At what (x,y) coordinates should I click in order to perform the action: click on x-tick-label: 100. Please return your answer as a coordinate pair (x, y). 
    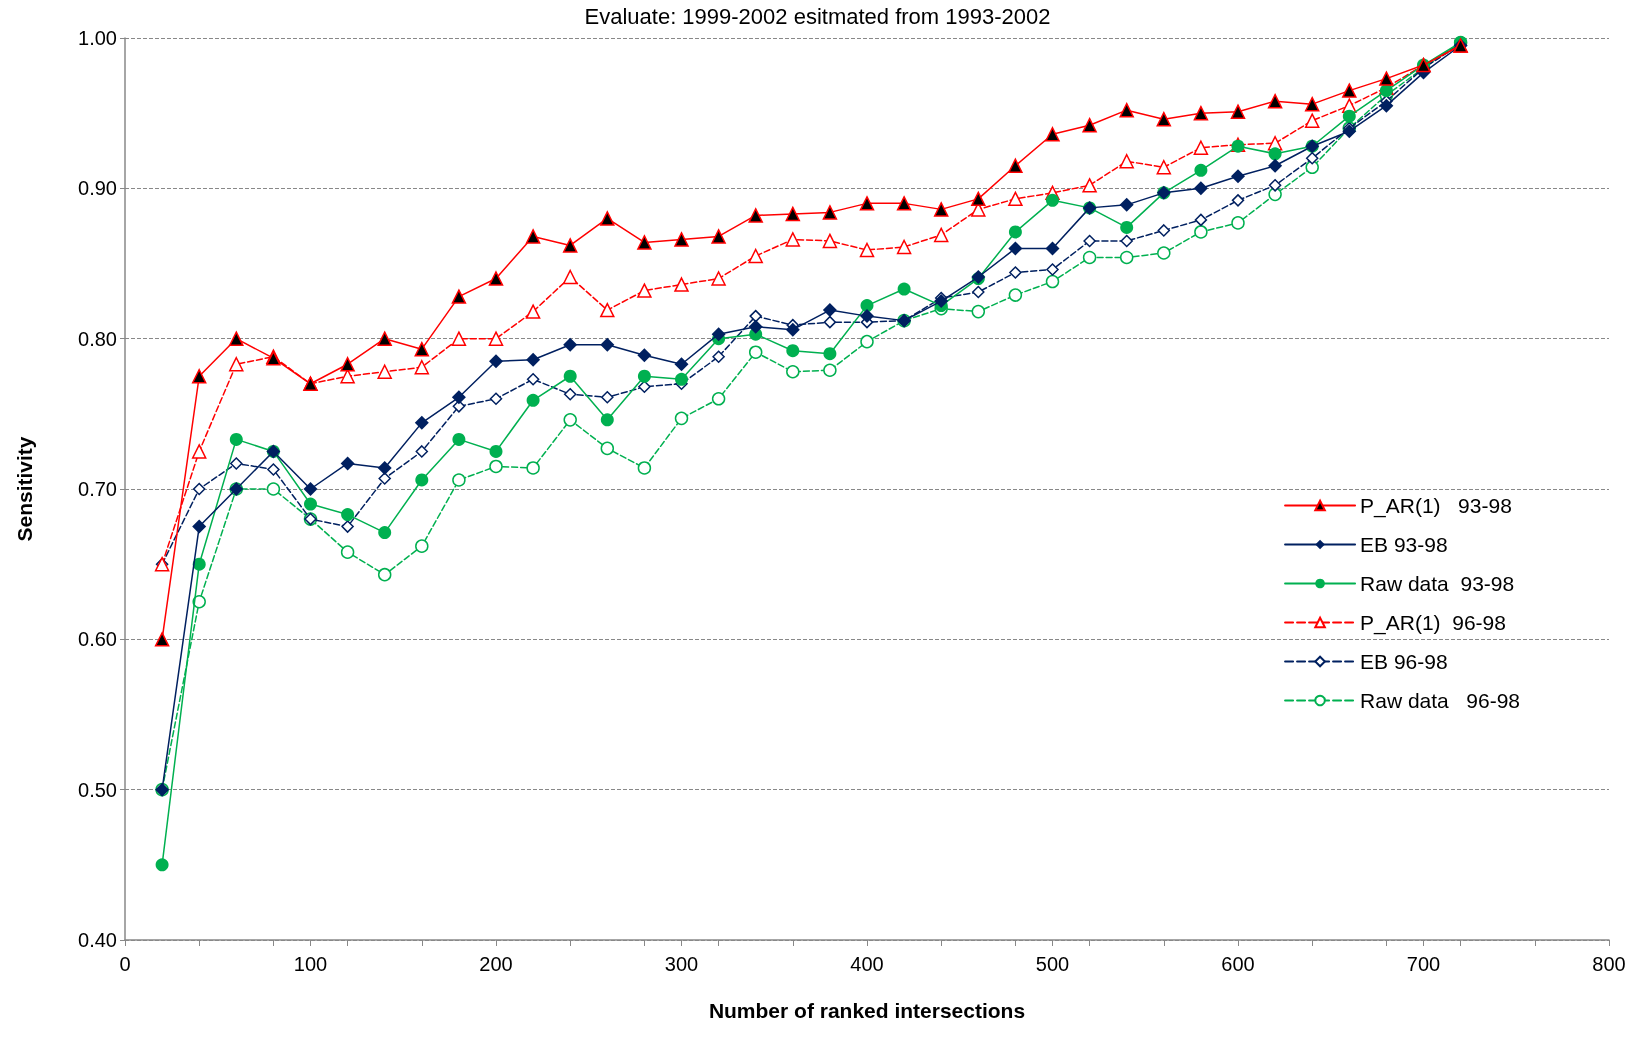
    Looking at the image, I should click on (310, 964).